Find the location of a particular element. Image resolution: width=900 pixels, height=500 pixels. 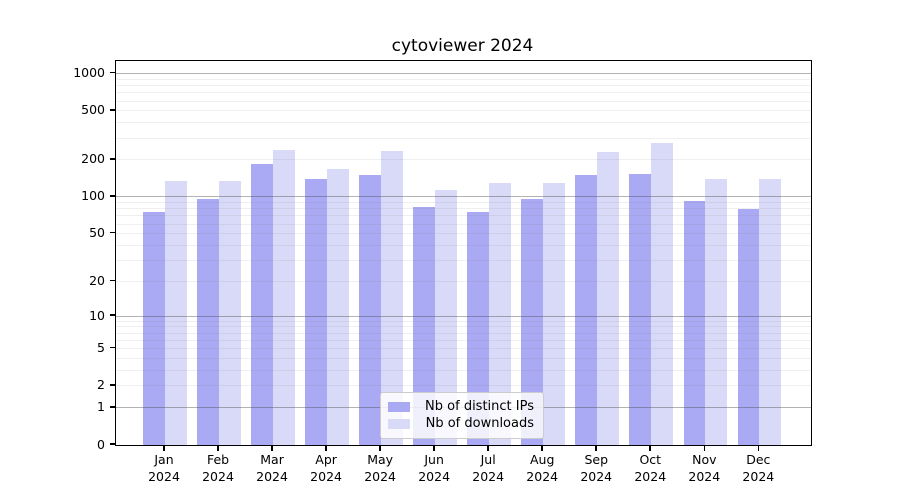

bar-distinct-ips-jul is located at coordinates (478, 328).